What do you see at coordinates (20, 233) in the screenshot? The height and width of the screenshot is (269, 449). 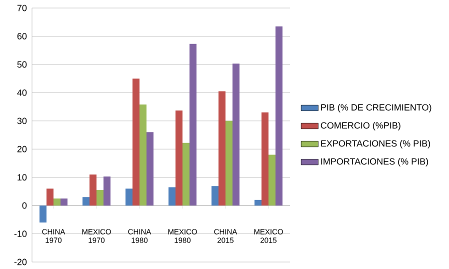 I see `y-tick-label: -10` at bounding box center [20, 233].